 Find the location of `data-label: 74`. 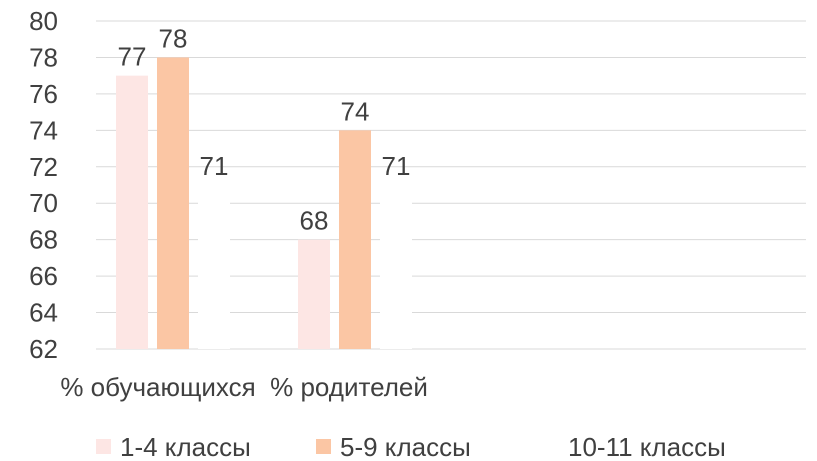

data-label: 74 is located at coordinates (355, 111).